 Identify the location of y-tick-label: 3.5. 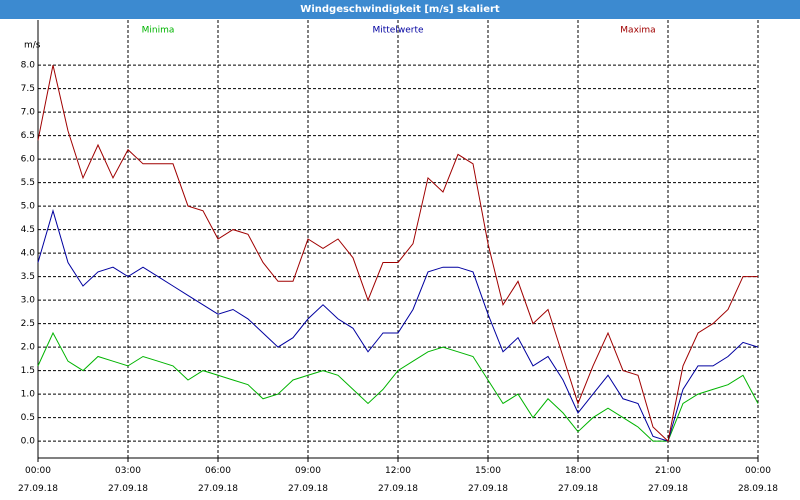
(28, 277).